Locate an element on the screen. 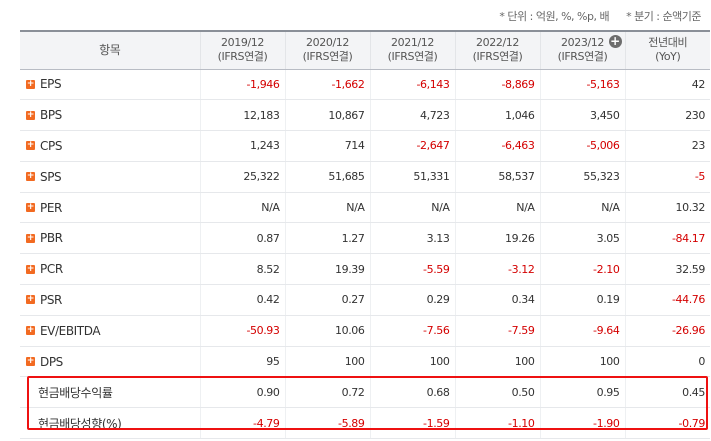 This screenshot has height=441, width=711. row-label-cell: + PER is located at coordinates (110, 208).